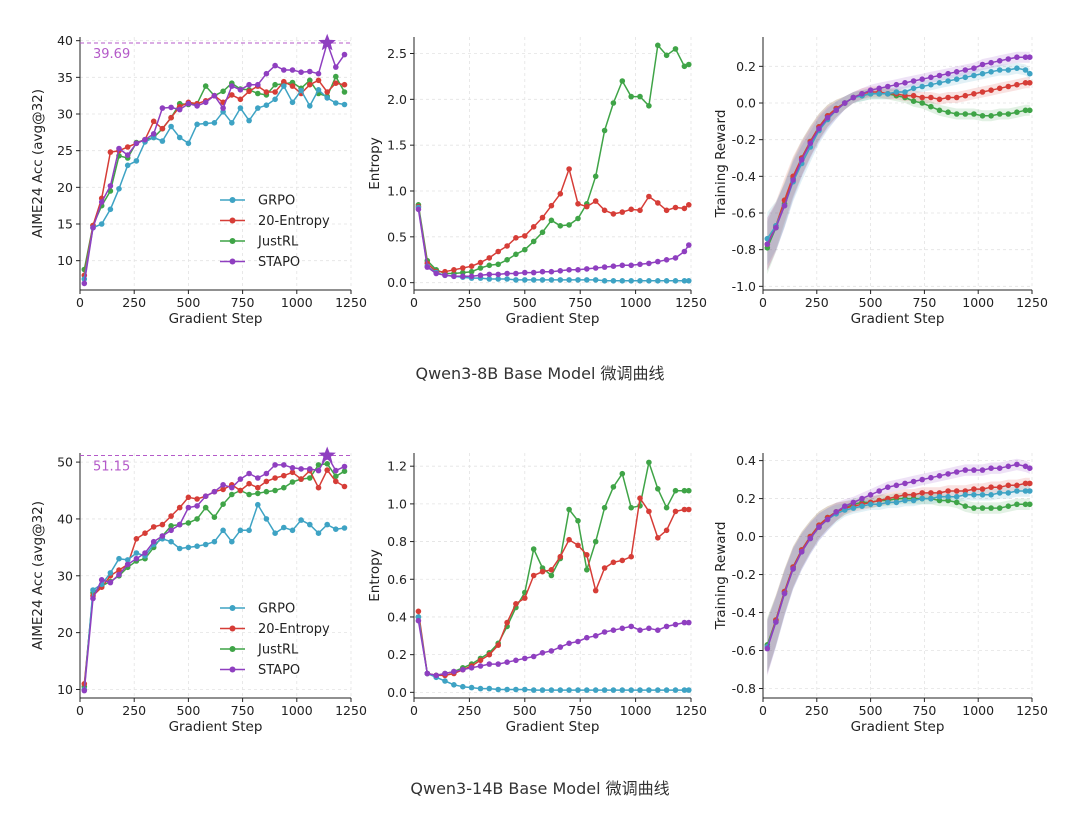 This screenshot has height=817, width=1080. I want to click on chart1-legend-label-justrl: JustRL, so click(278, 242).